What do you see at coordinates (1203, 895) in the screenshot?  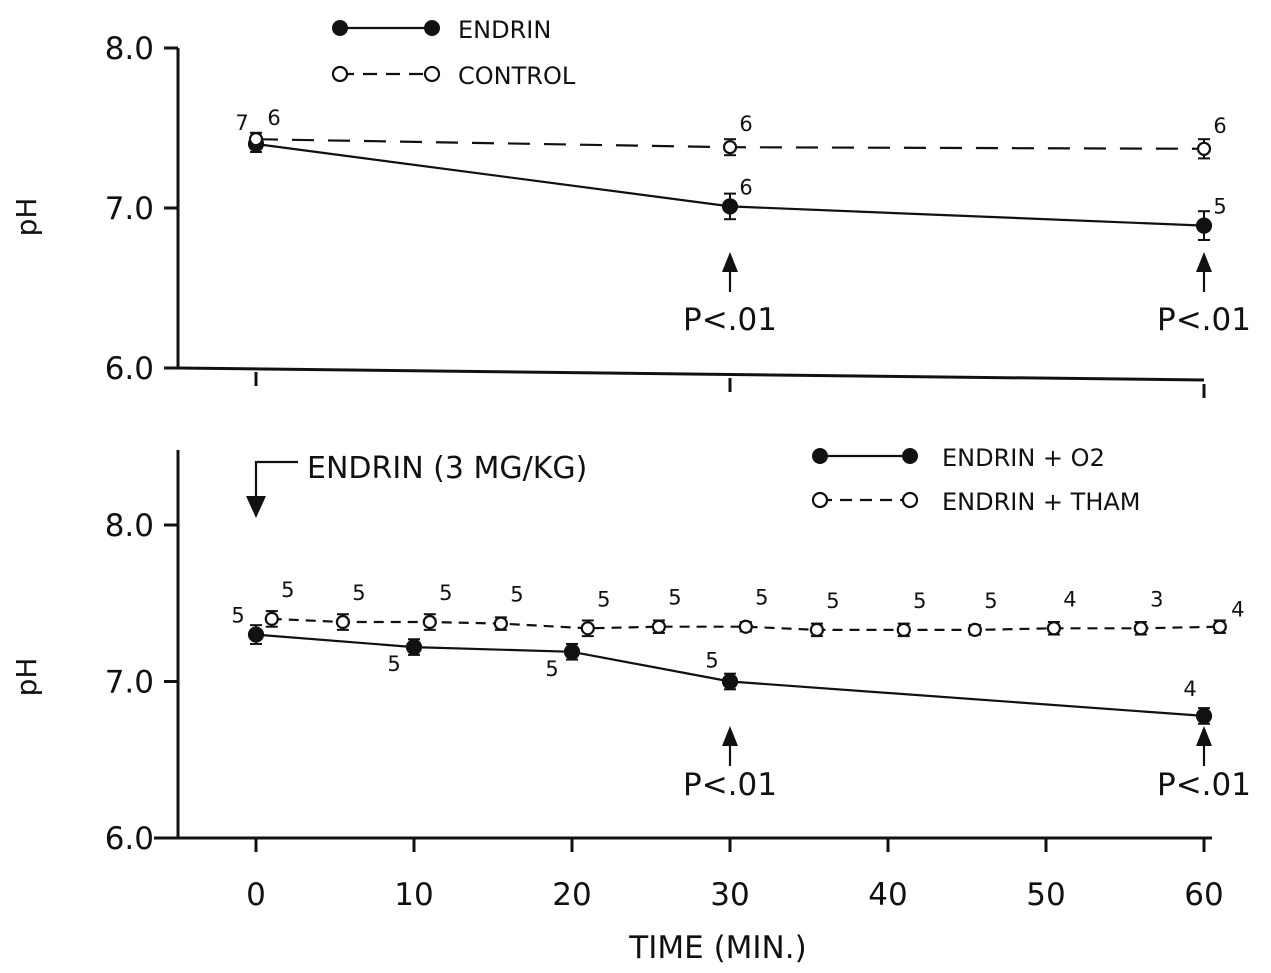 I see `x-tick-label: 60` at bounding box center [1203, 895].